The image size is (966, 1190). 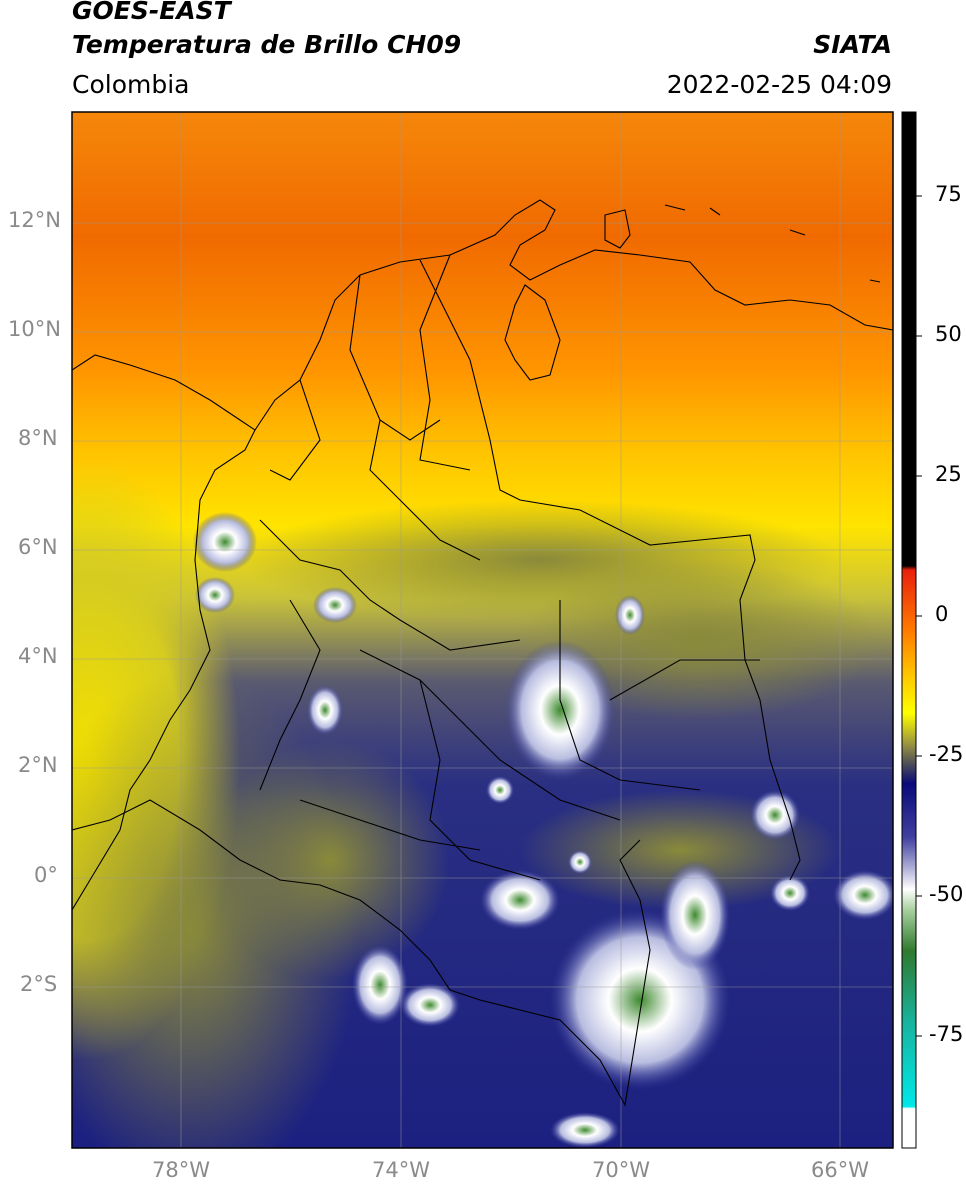 What do you see at coordinates (948, 194) in the screenshot?
I see `colorbar-tick-label: 75` at bounding box center [948, 194].